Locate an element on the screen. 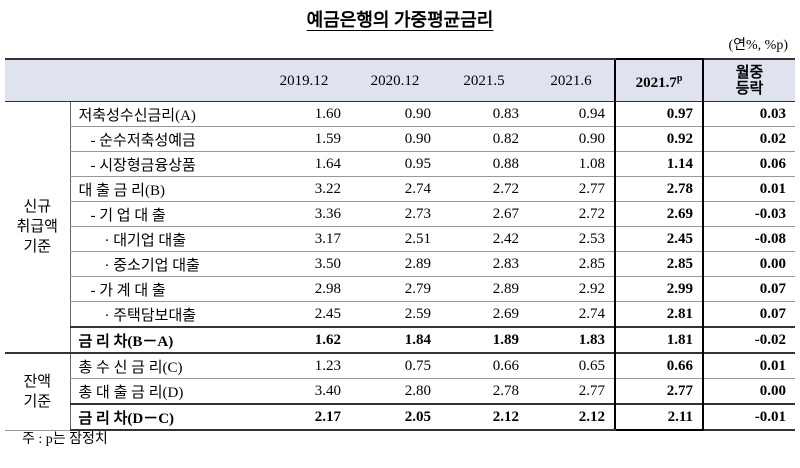 The width and height of the screenshot is (800, 468). row-label: · 대기업 대출 is located at coordinates (163, 239).